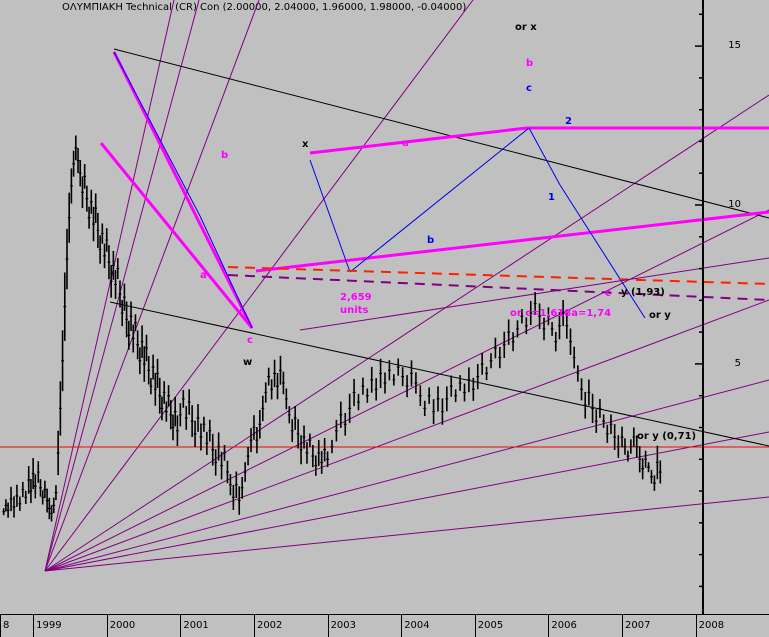 This screenshot has height=637, width=769. Describe the element at coordinates (269, 625) in the screenshot. I see `x-tick-label: 2002` at that location.